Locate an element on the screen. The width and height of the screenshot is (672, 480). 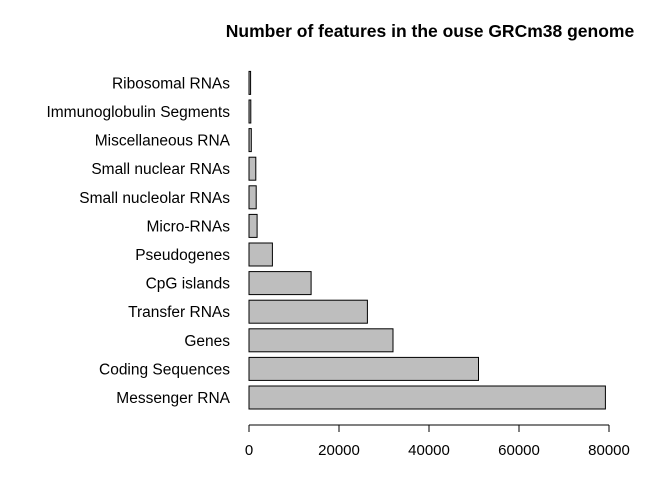
bar-messenger-rna is located at coordinates (427, 397).